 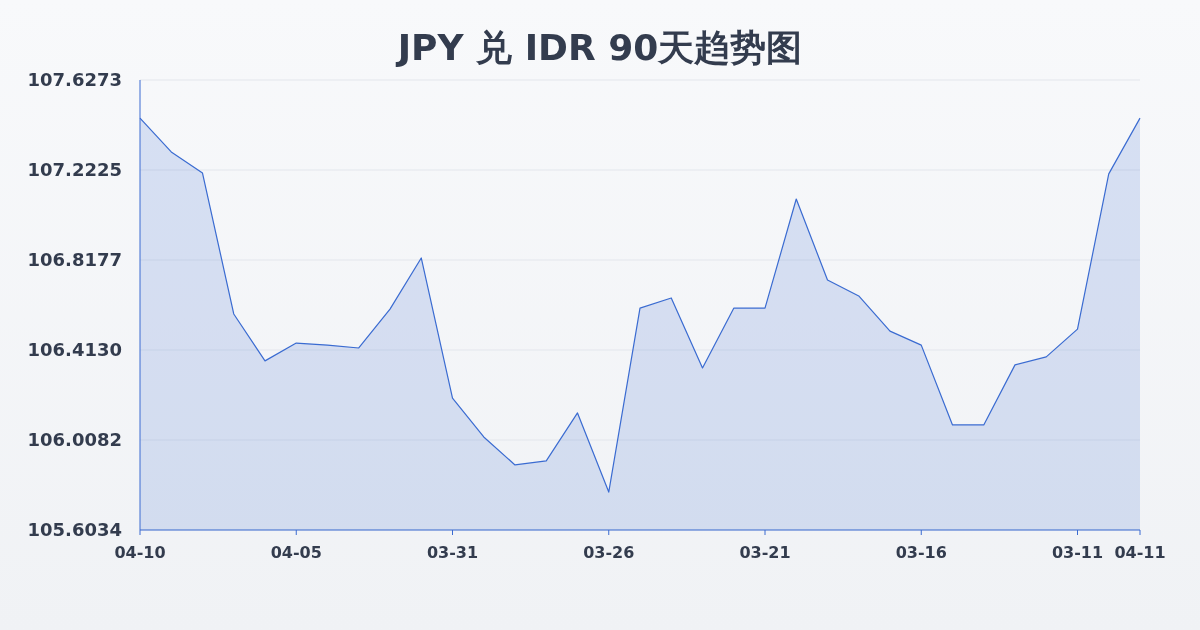 What do you see at coordinates (140, 552) in the screenshot?
I see `x-tick-label: 04-10` at bounding box center [140, 552].